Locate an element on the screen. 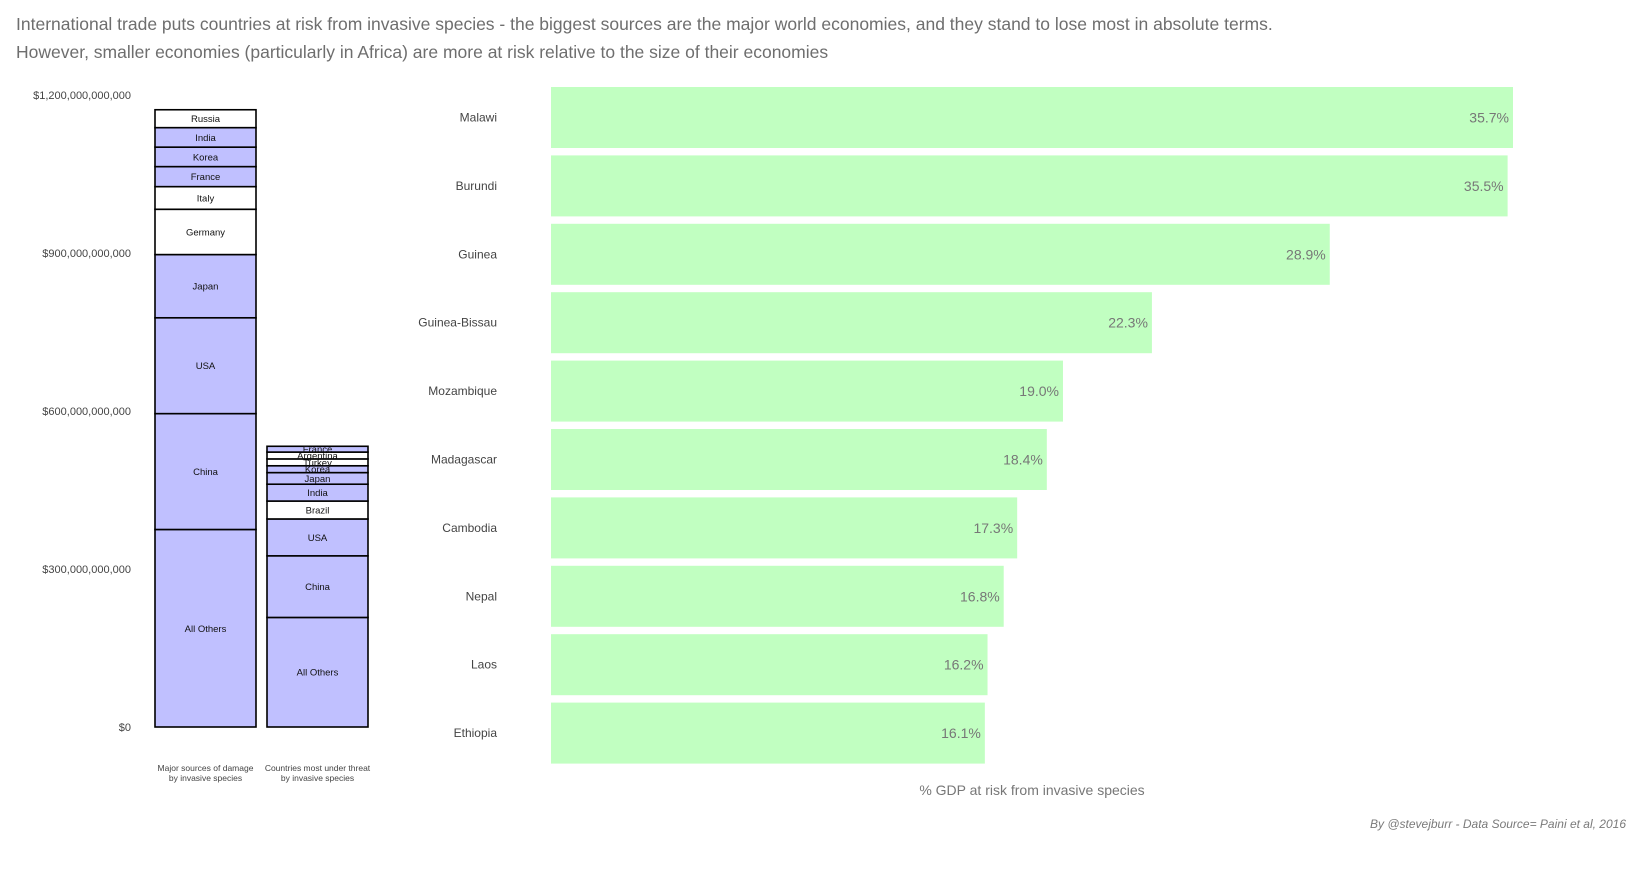  x-category-label: Major sources of damage is located at coordinates (206, 768).